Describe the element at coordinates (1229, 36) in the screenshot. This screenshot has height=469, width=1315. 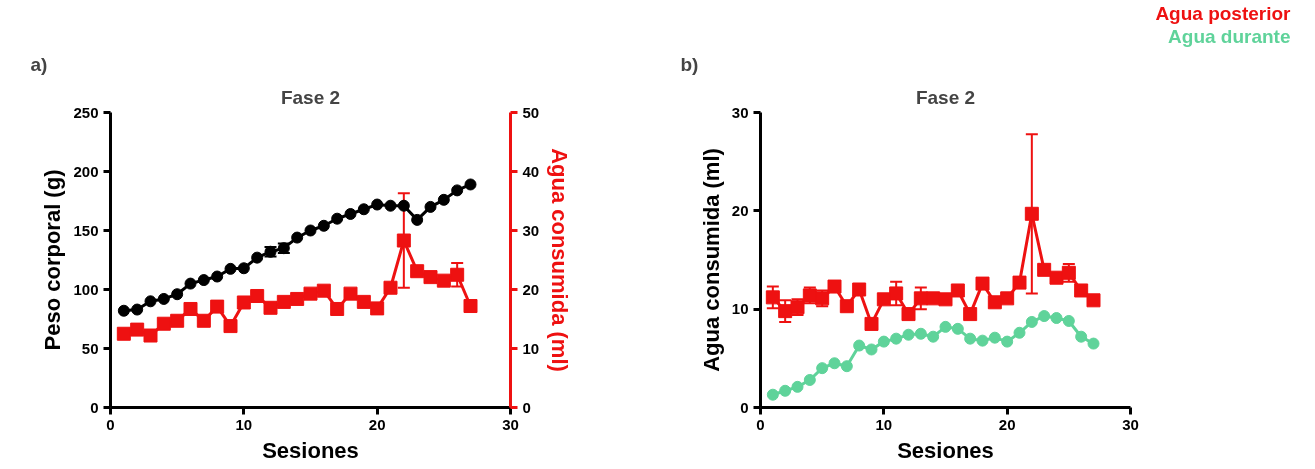
I see `text: Agua durante` at that location.